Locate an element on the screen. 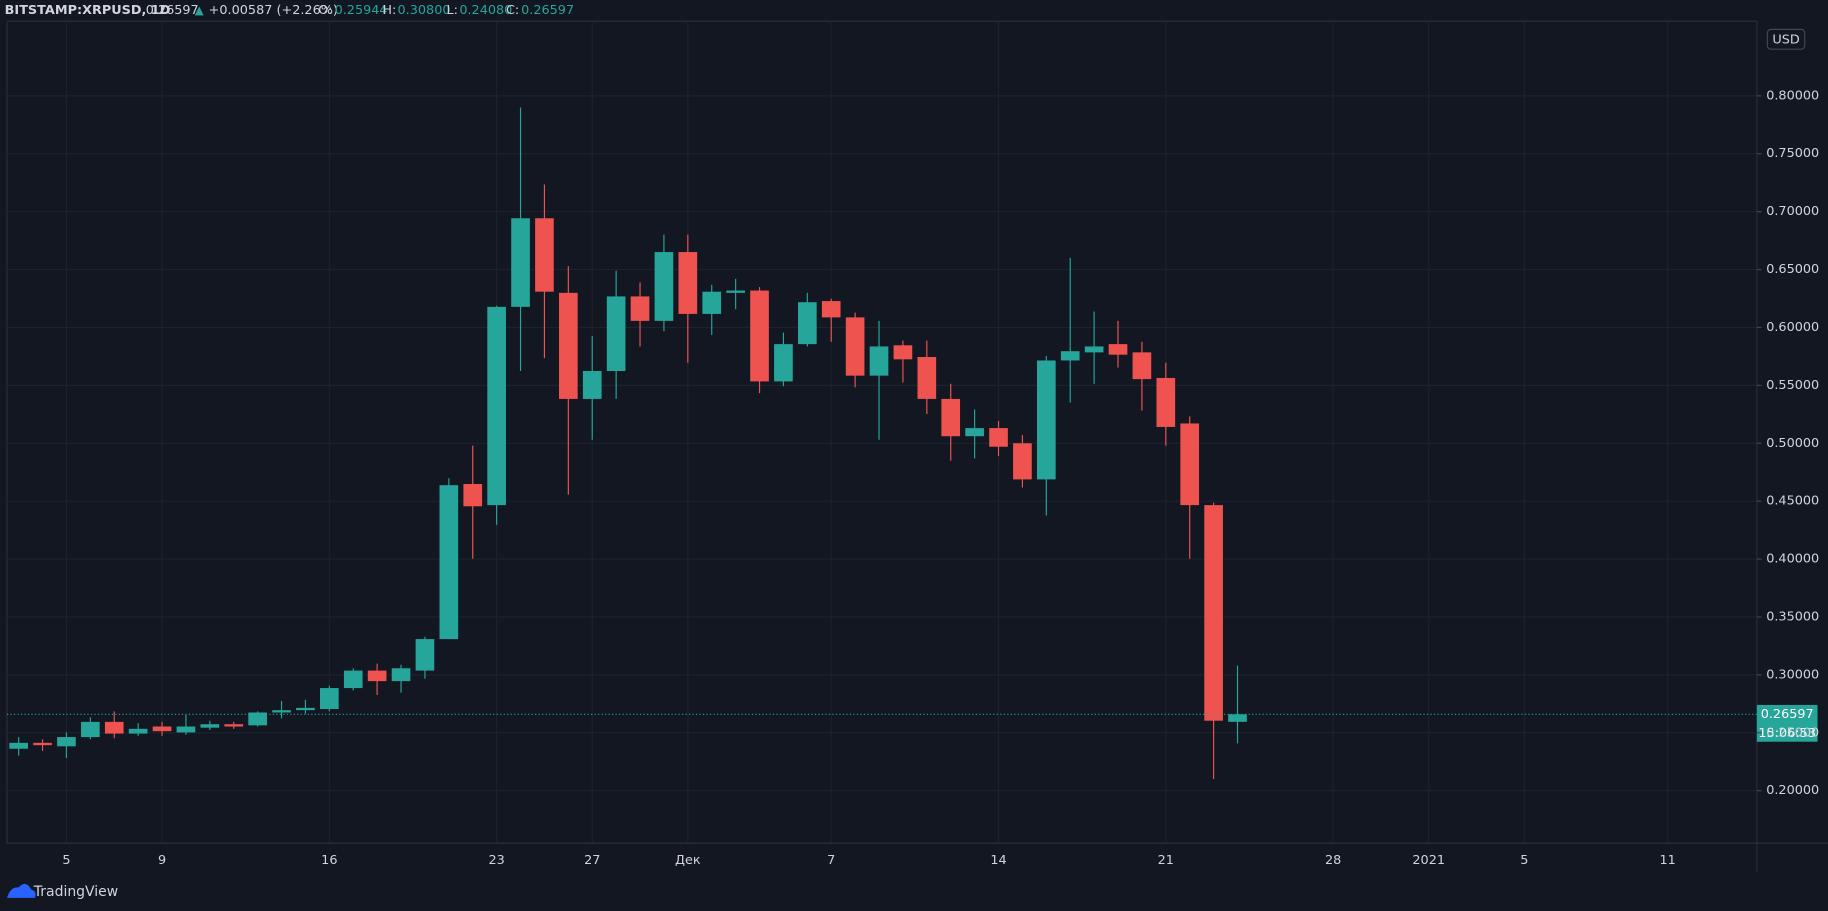 Image resolution: width=1828 pixels, height=911 pixels. l-label: L: is located at coordinates (452, 10).